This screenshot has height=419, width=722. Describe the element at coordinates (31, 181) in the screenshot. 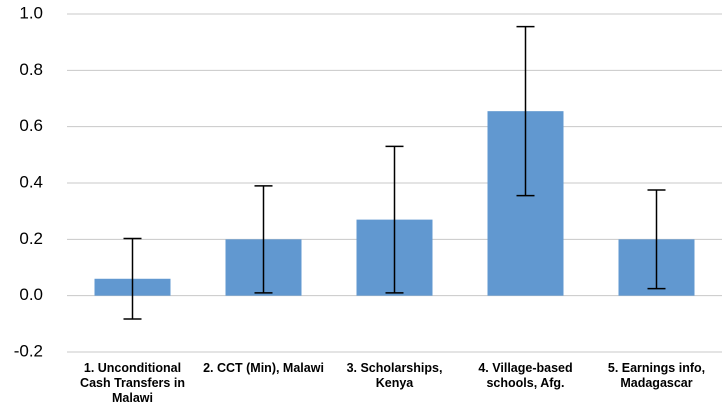

I see `y-tick-label: 0.4` at that location.